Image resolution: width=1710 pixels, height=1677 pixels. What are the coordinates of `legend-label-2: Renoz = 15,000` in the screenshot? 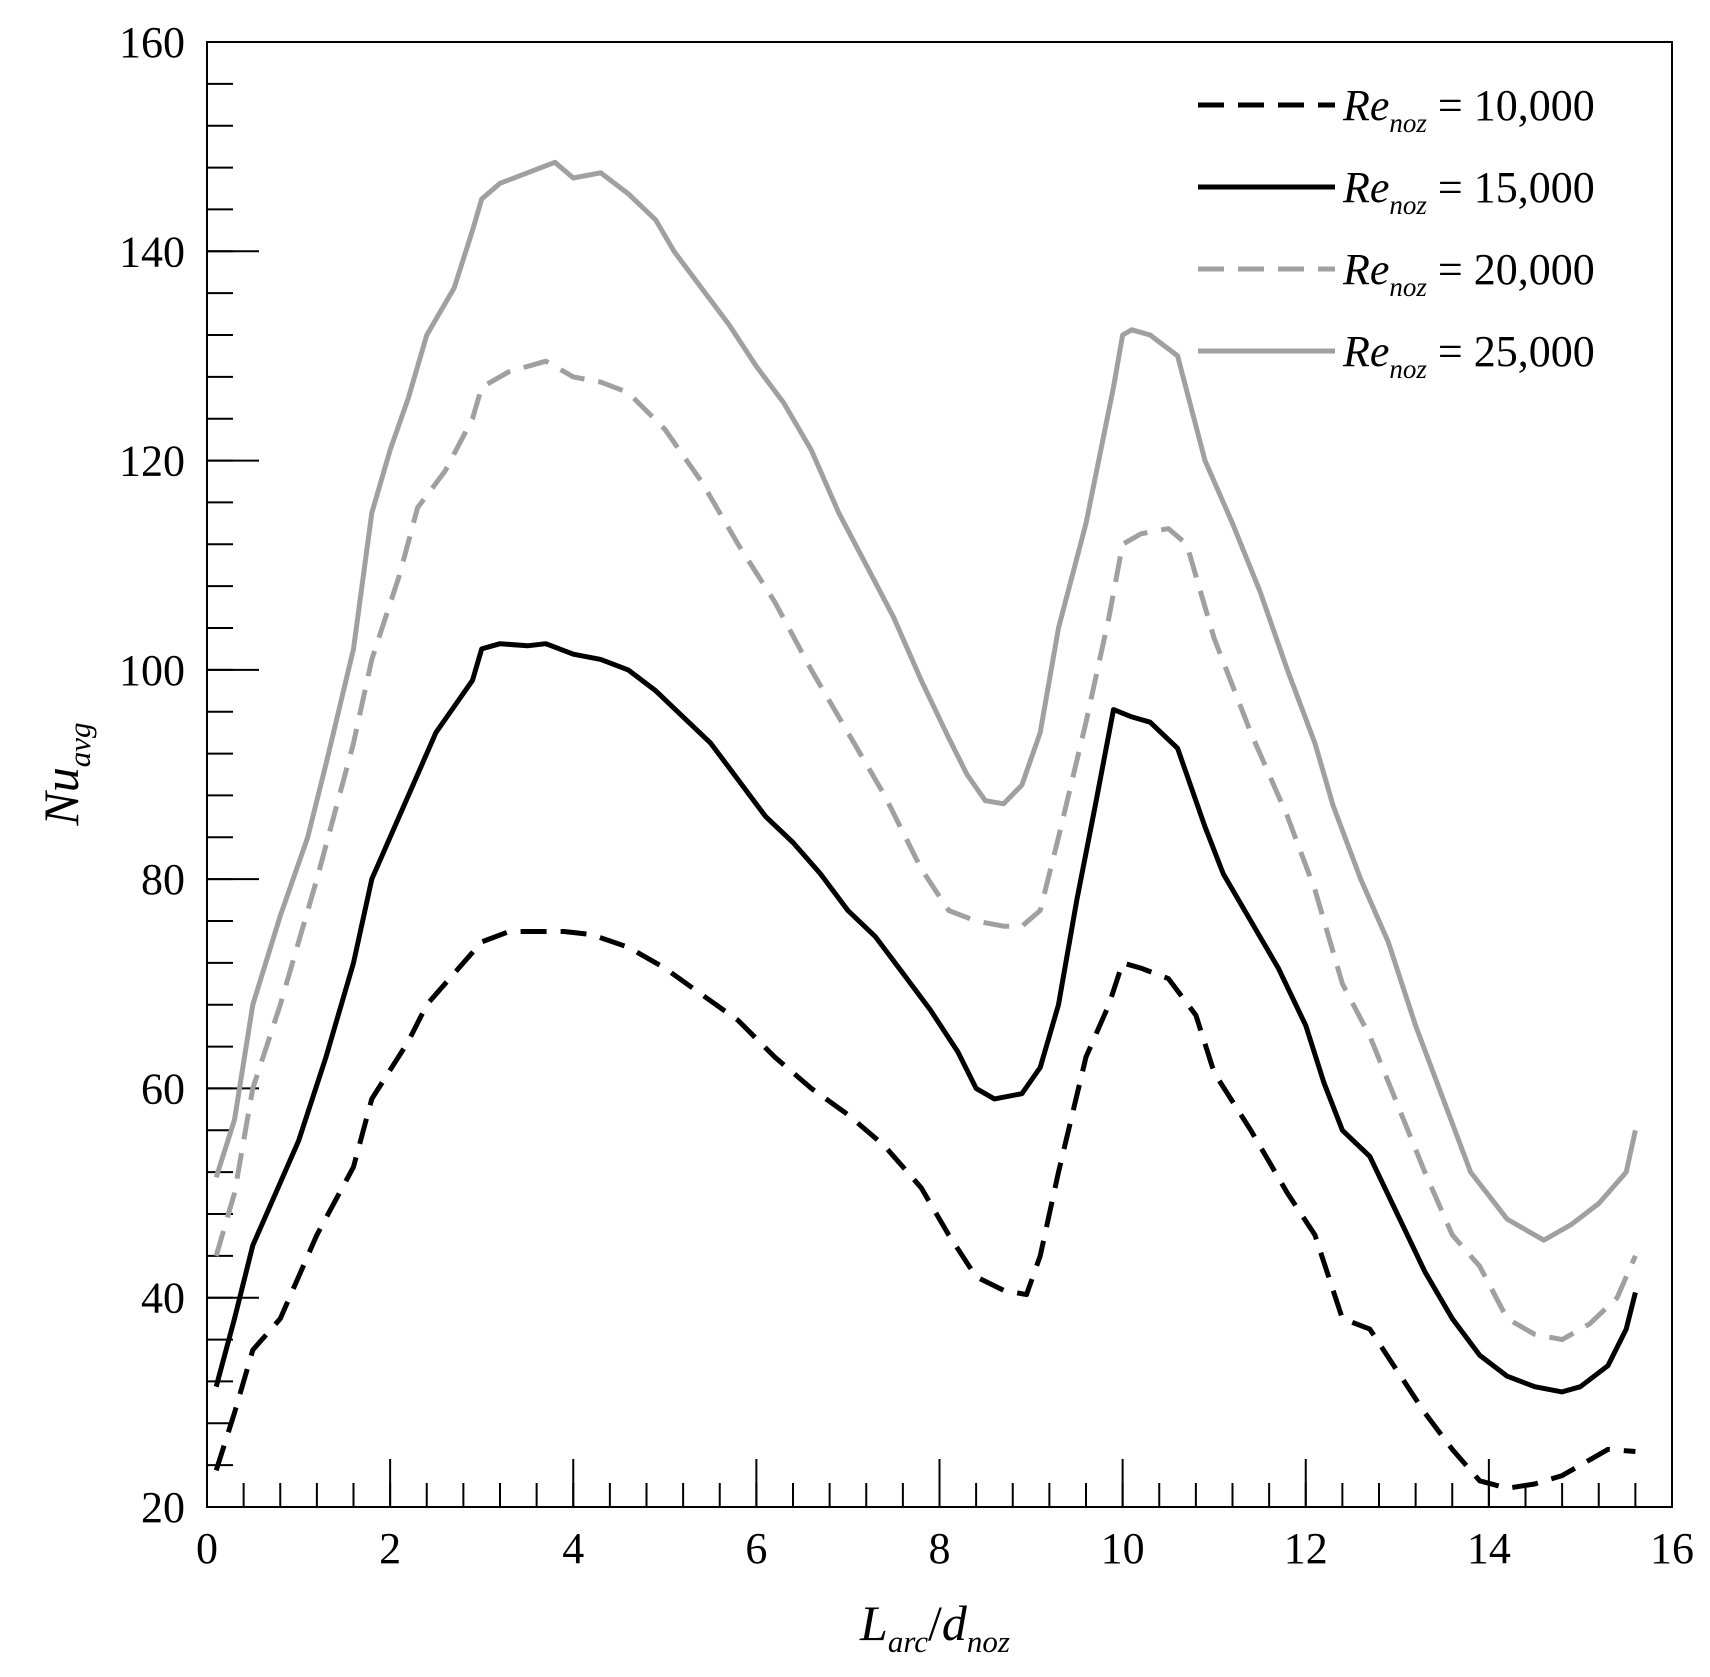 It's located at (1468, 191).